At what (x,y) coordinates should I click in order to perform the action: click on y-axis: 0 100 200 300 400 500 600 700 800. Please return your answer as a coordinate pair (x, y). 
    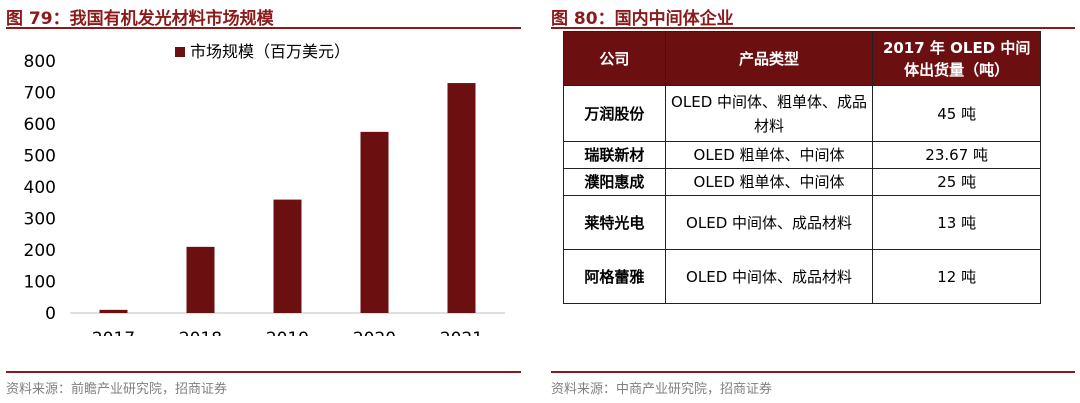
    Looking at the image, I should click on (40, 188).